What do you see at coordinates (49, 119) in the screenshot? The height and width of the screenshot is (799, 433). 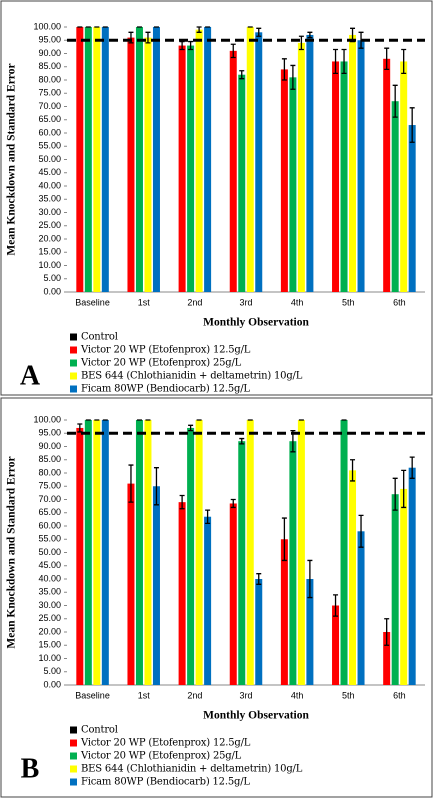 I see `y-tick-label: 65.00` at bounding box center [49, 119].